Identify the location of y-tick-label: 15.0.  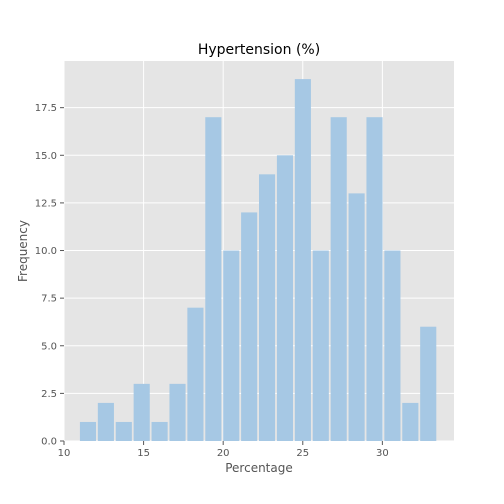
(46, 156).